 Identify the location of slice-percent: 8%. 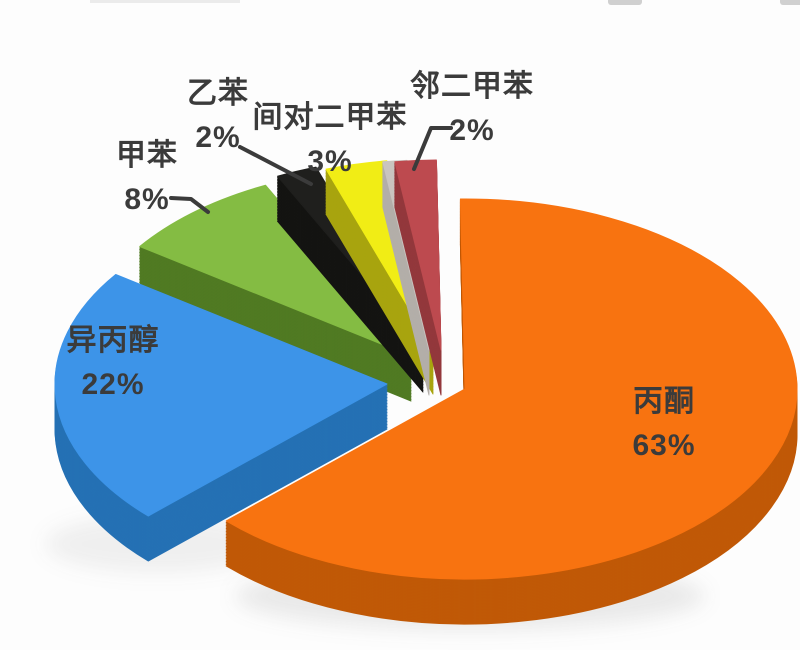
(147, 199).